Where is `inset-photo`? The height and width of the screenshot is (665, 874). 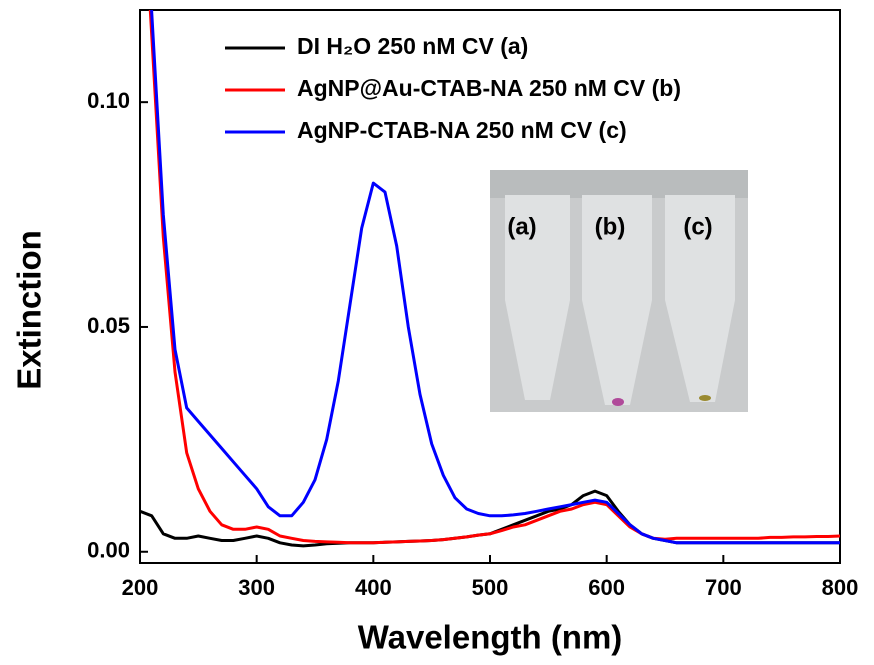 inset-photo is located at coordinates (619, 291).